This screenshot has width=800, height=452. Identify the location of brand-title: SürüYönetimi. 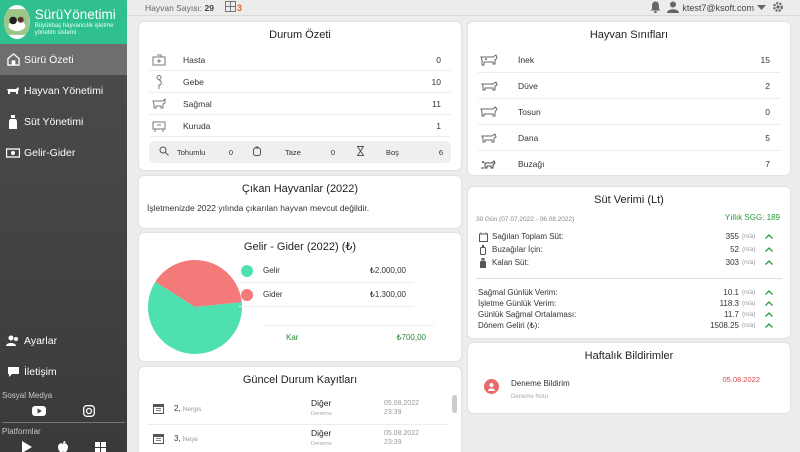
(75, 14).